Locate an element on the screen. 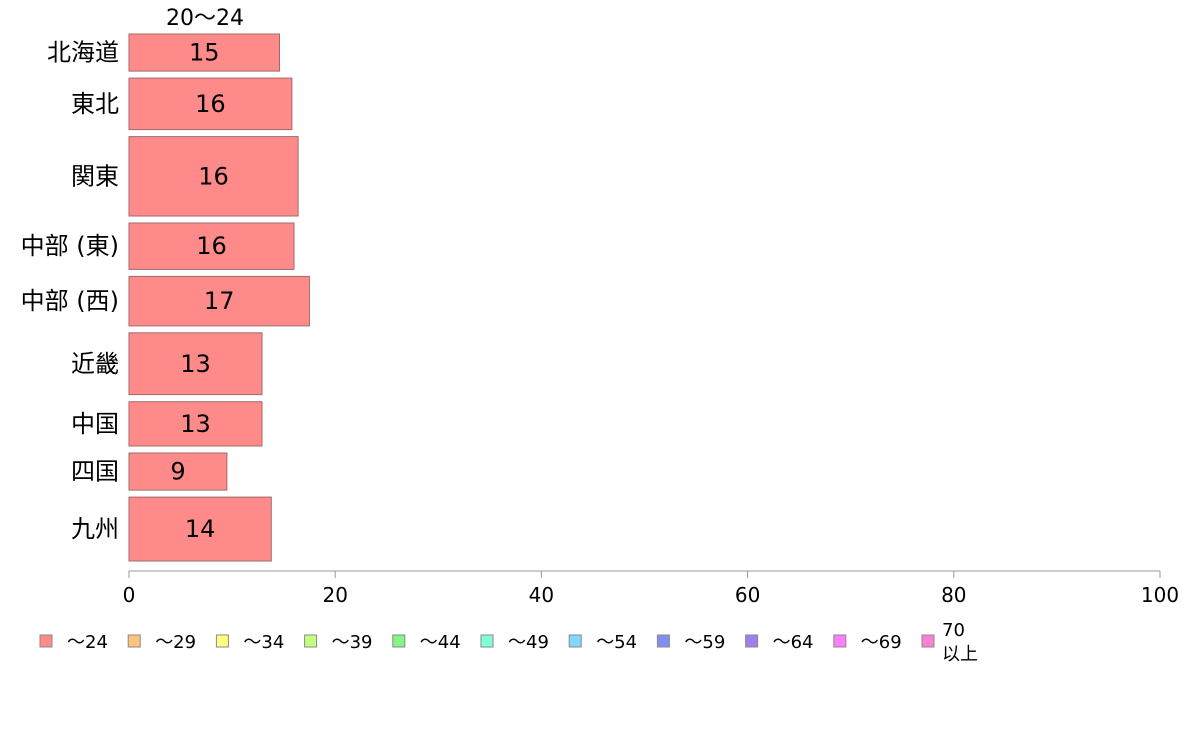 The height and width of the screenshot is (736, 1188). legend-label: ～24 is located at coordinates (87, 642).